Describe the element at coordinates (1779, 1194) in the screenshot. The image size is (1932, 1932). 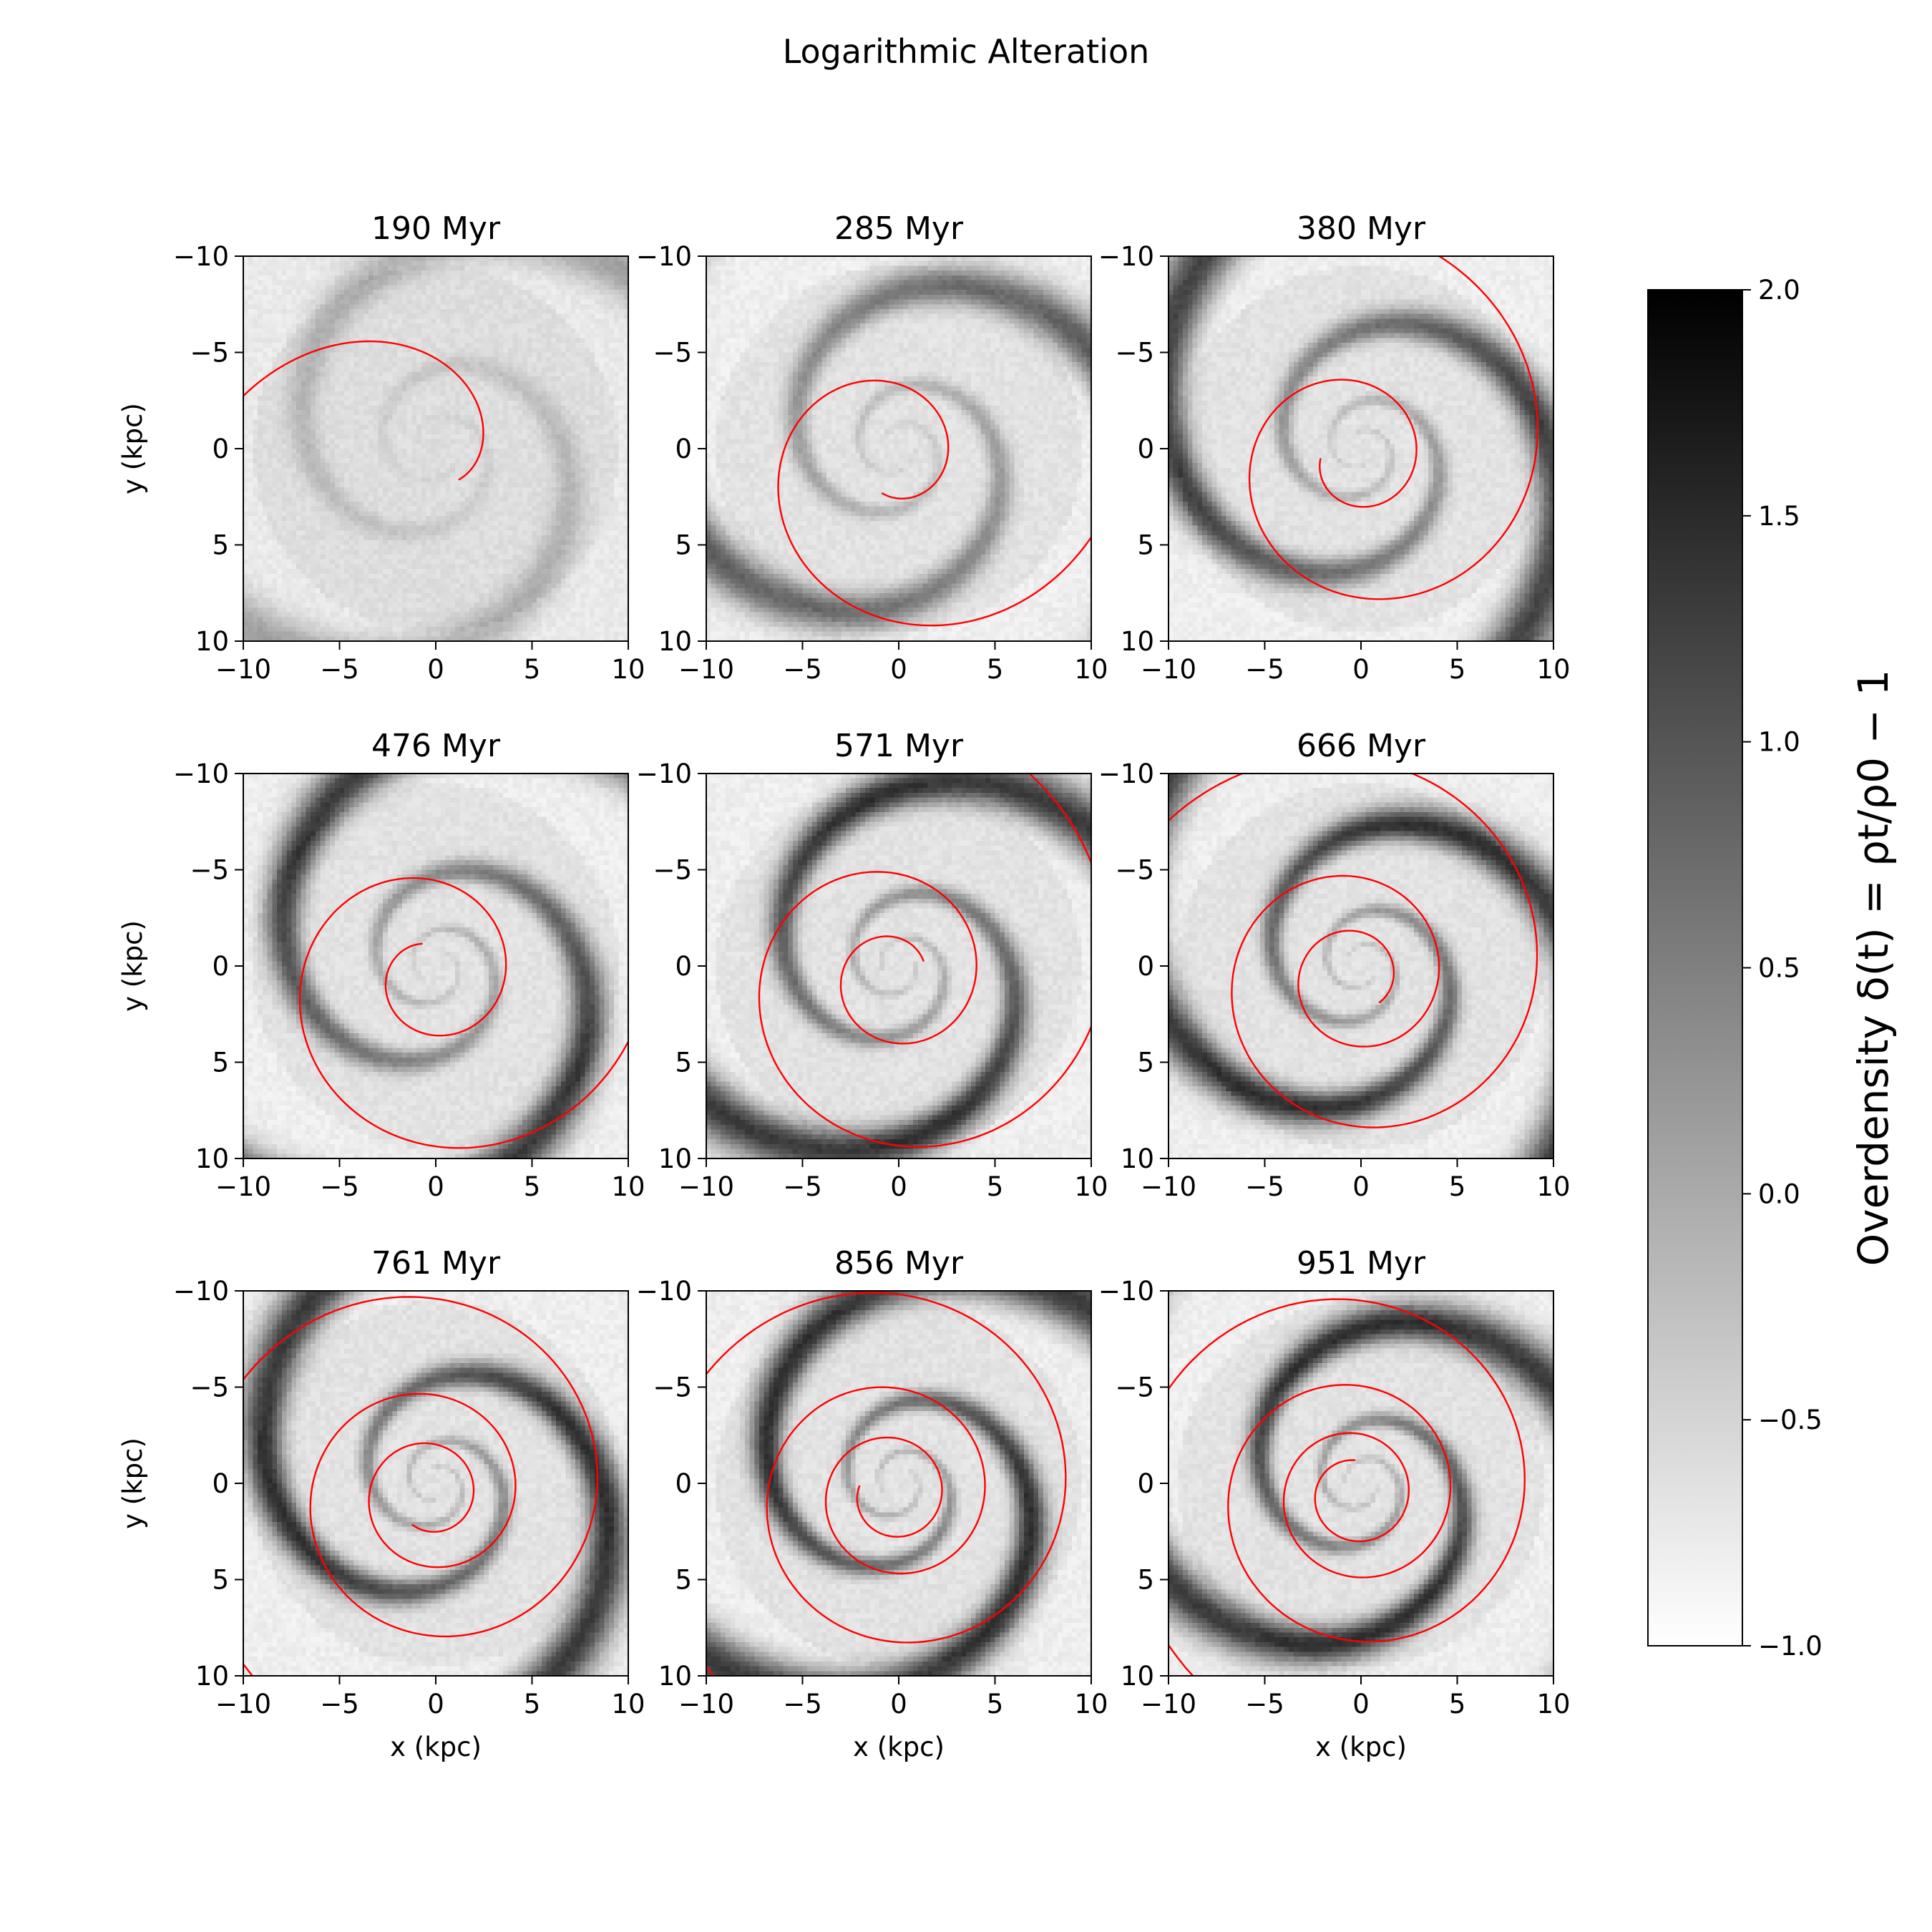
I see `colorbar-tick-label: 0.0` at that location.